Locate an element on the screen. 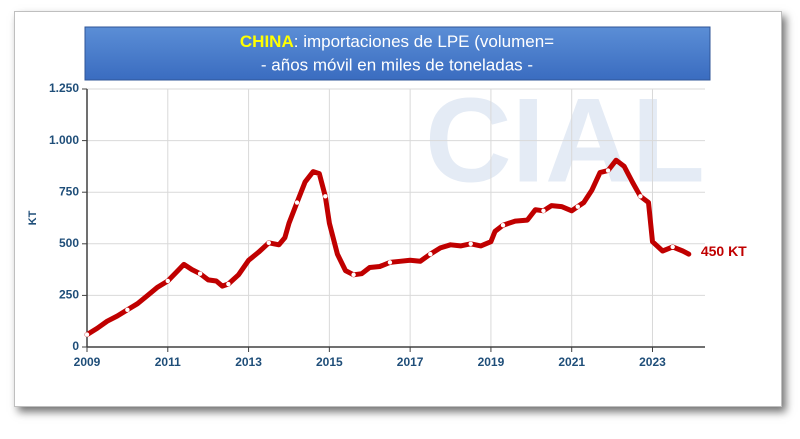  end-annotation: 450 KT is located at coordinates (724, 251).